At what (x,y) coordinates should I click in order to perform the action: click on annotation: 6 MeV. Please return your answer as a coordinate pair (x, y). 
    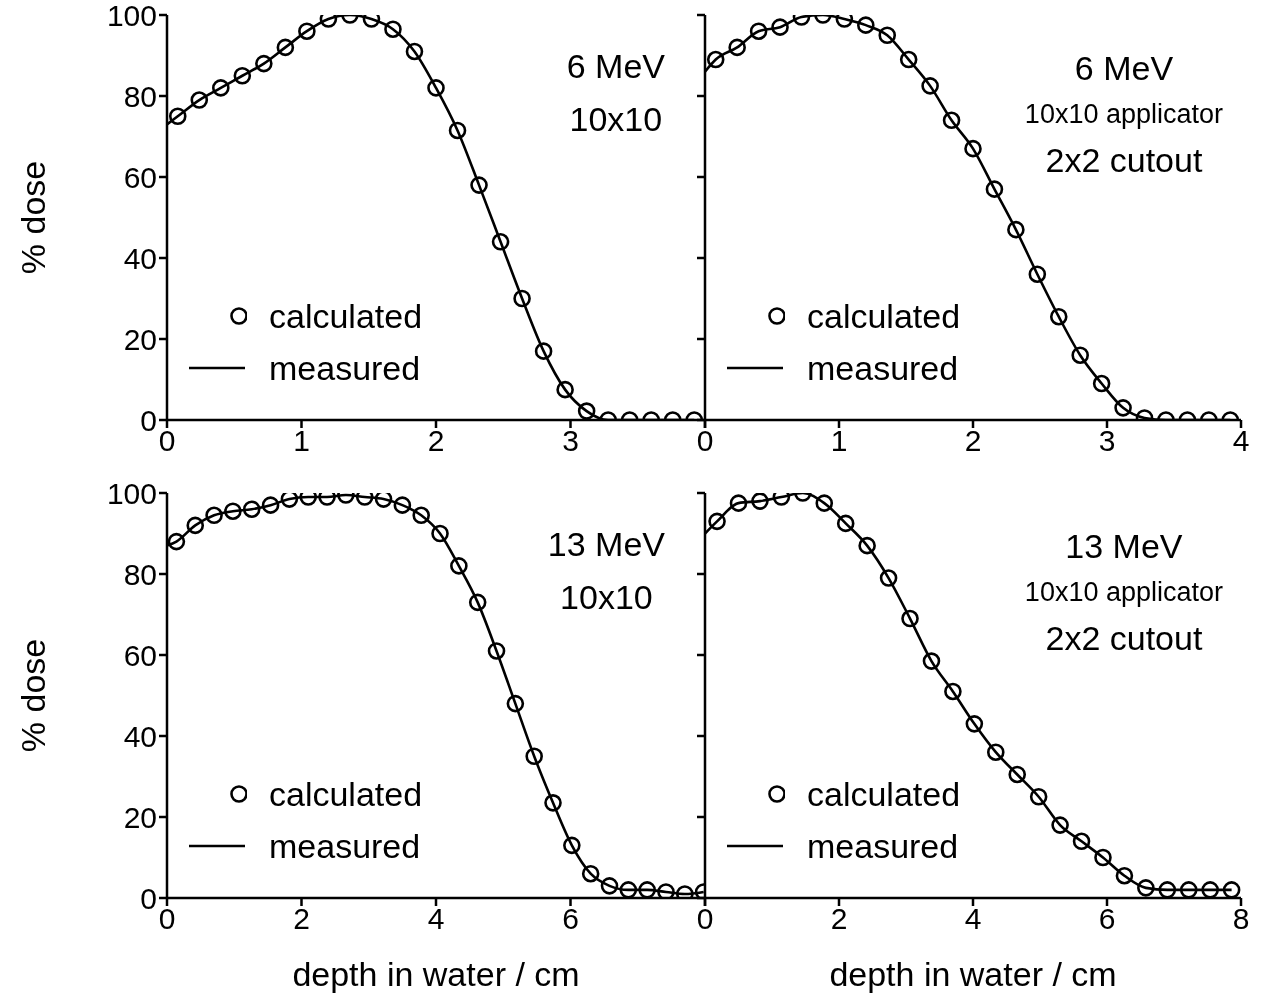
    Looking at the image, I should click on (615, 66).